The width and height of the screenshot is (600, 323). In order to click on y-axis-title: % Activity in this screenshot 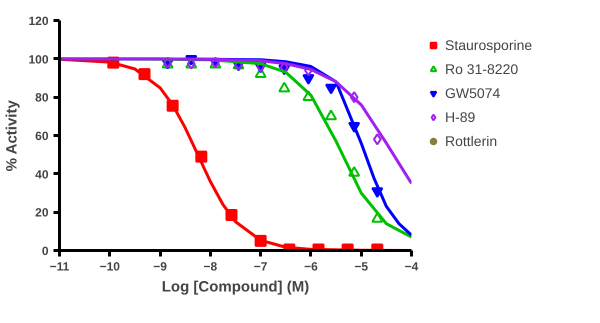, I will do `click(11, 136)`.